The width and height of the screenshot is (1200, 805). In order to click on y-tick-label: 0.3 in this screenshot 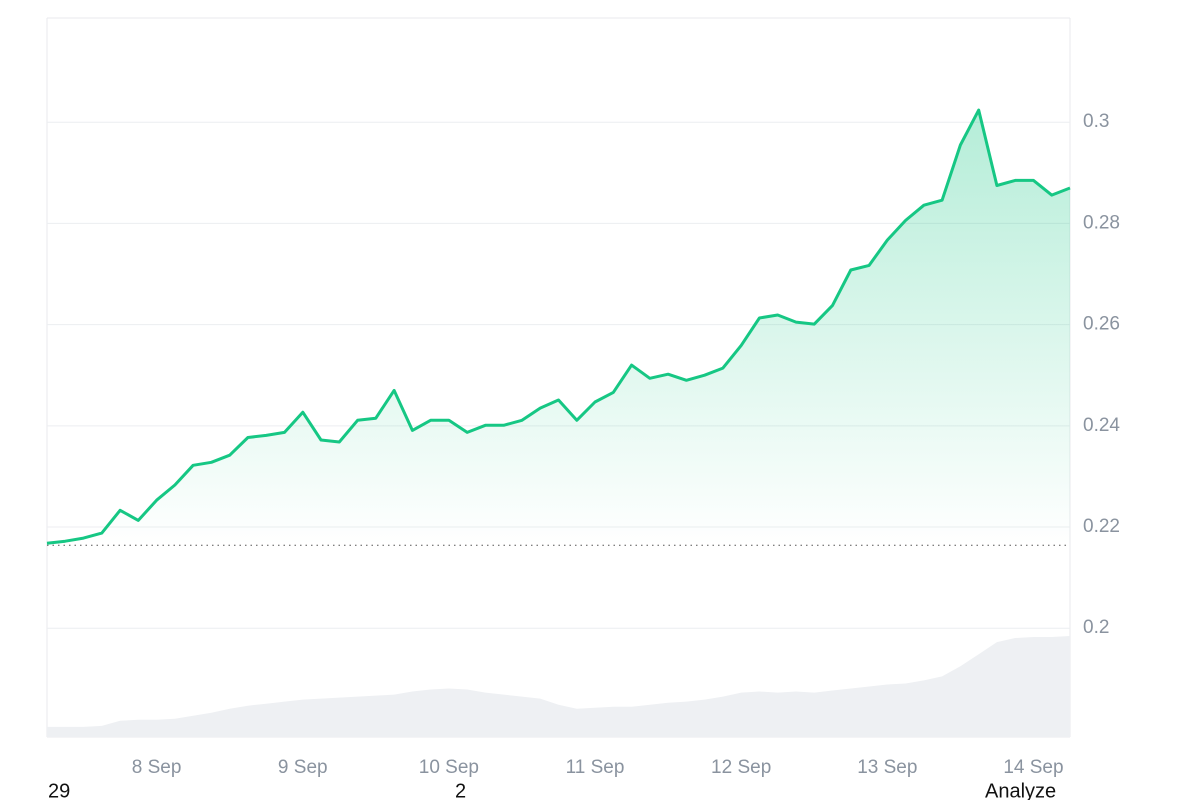, I will do `click(1096, 121)`.